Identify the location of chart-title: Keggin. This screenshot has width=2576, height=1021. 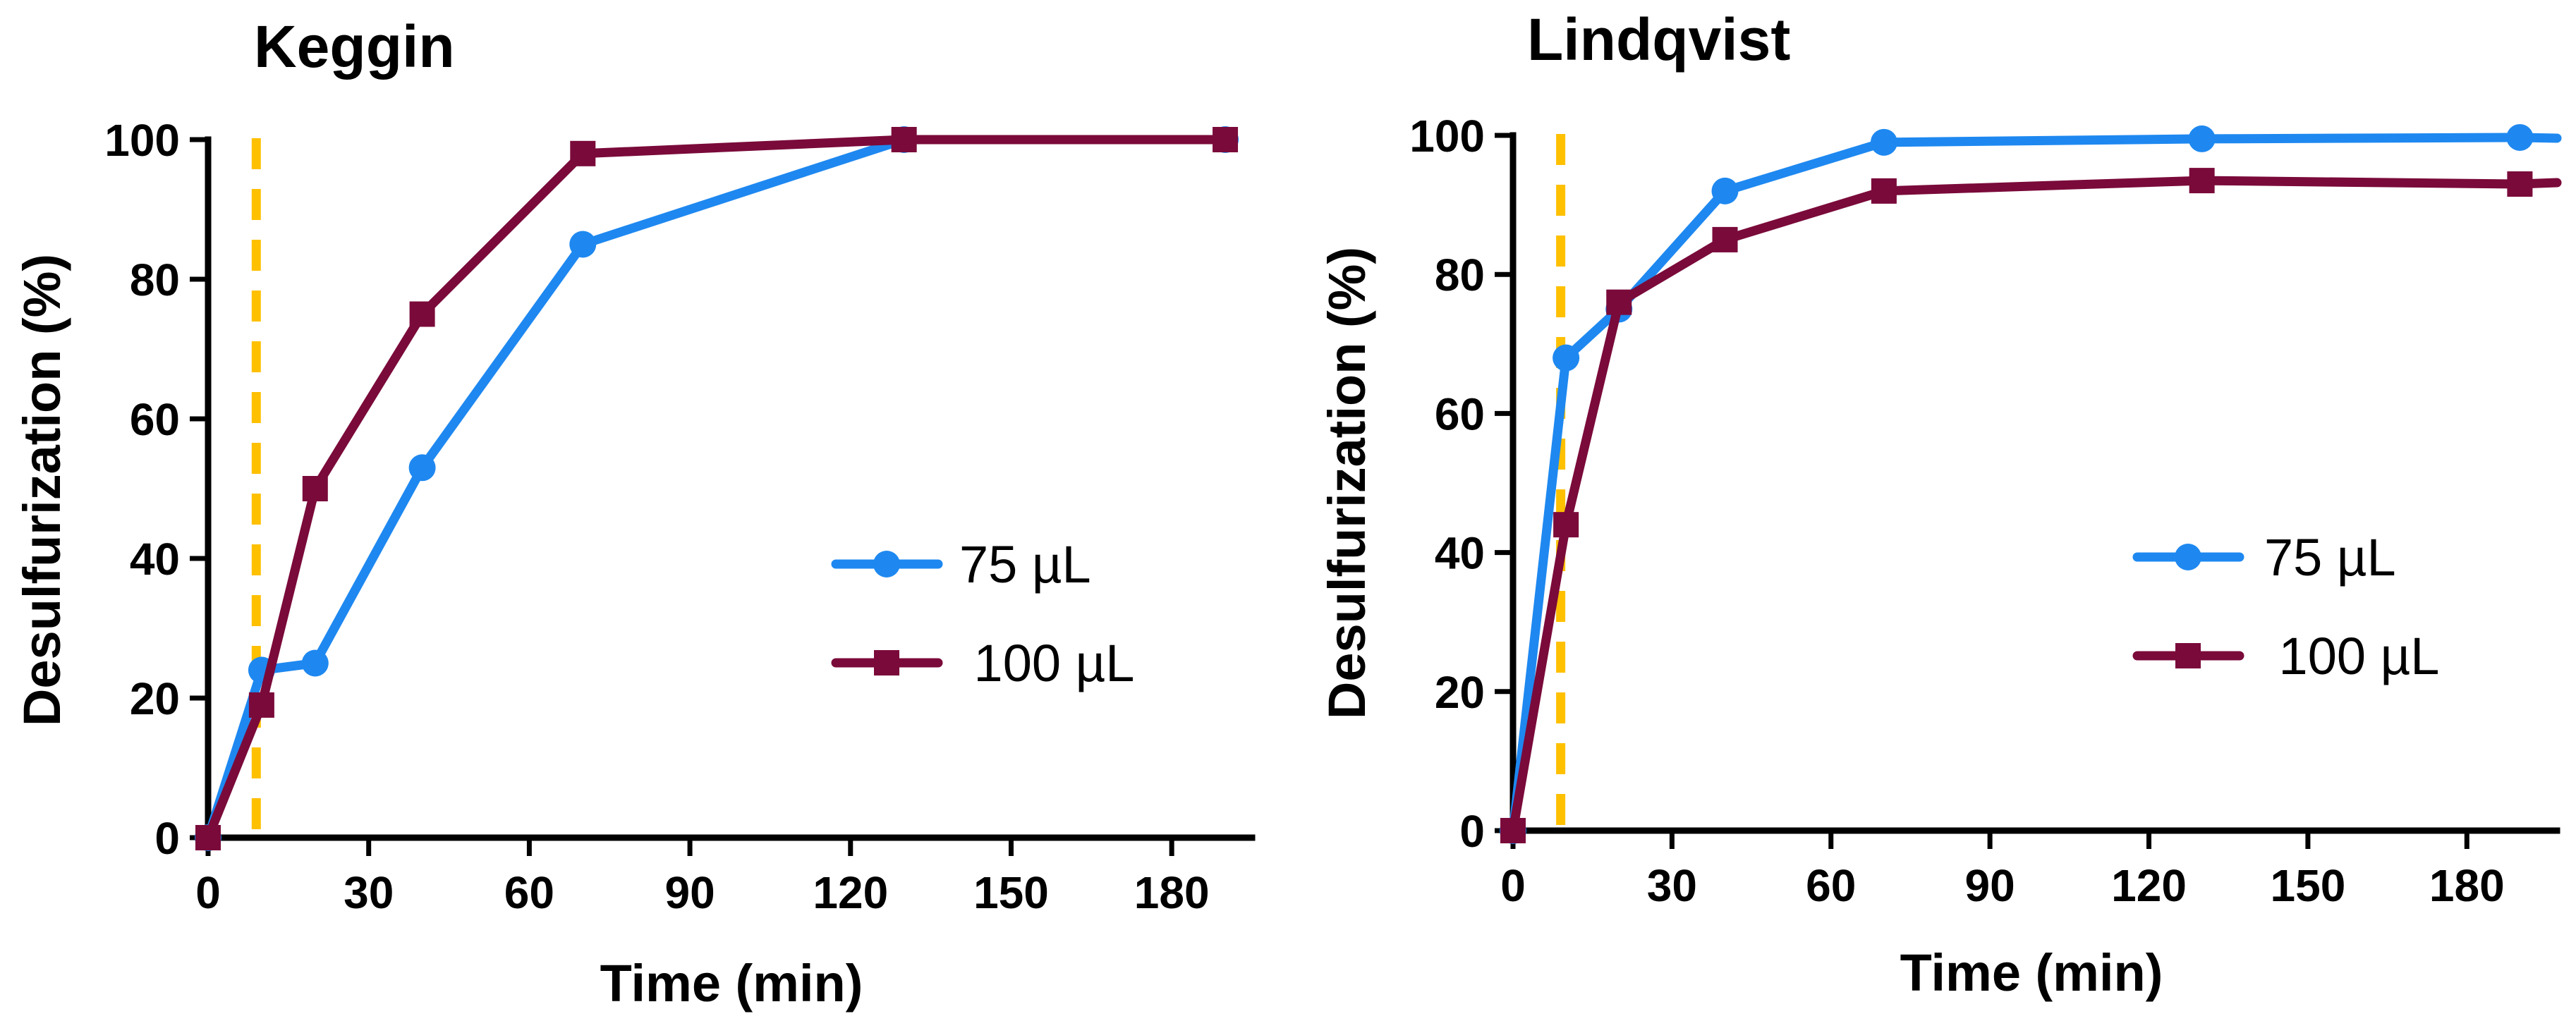
(354, 46).